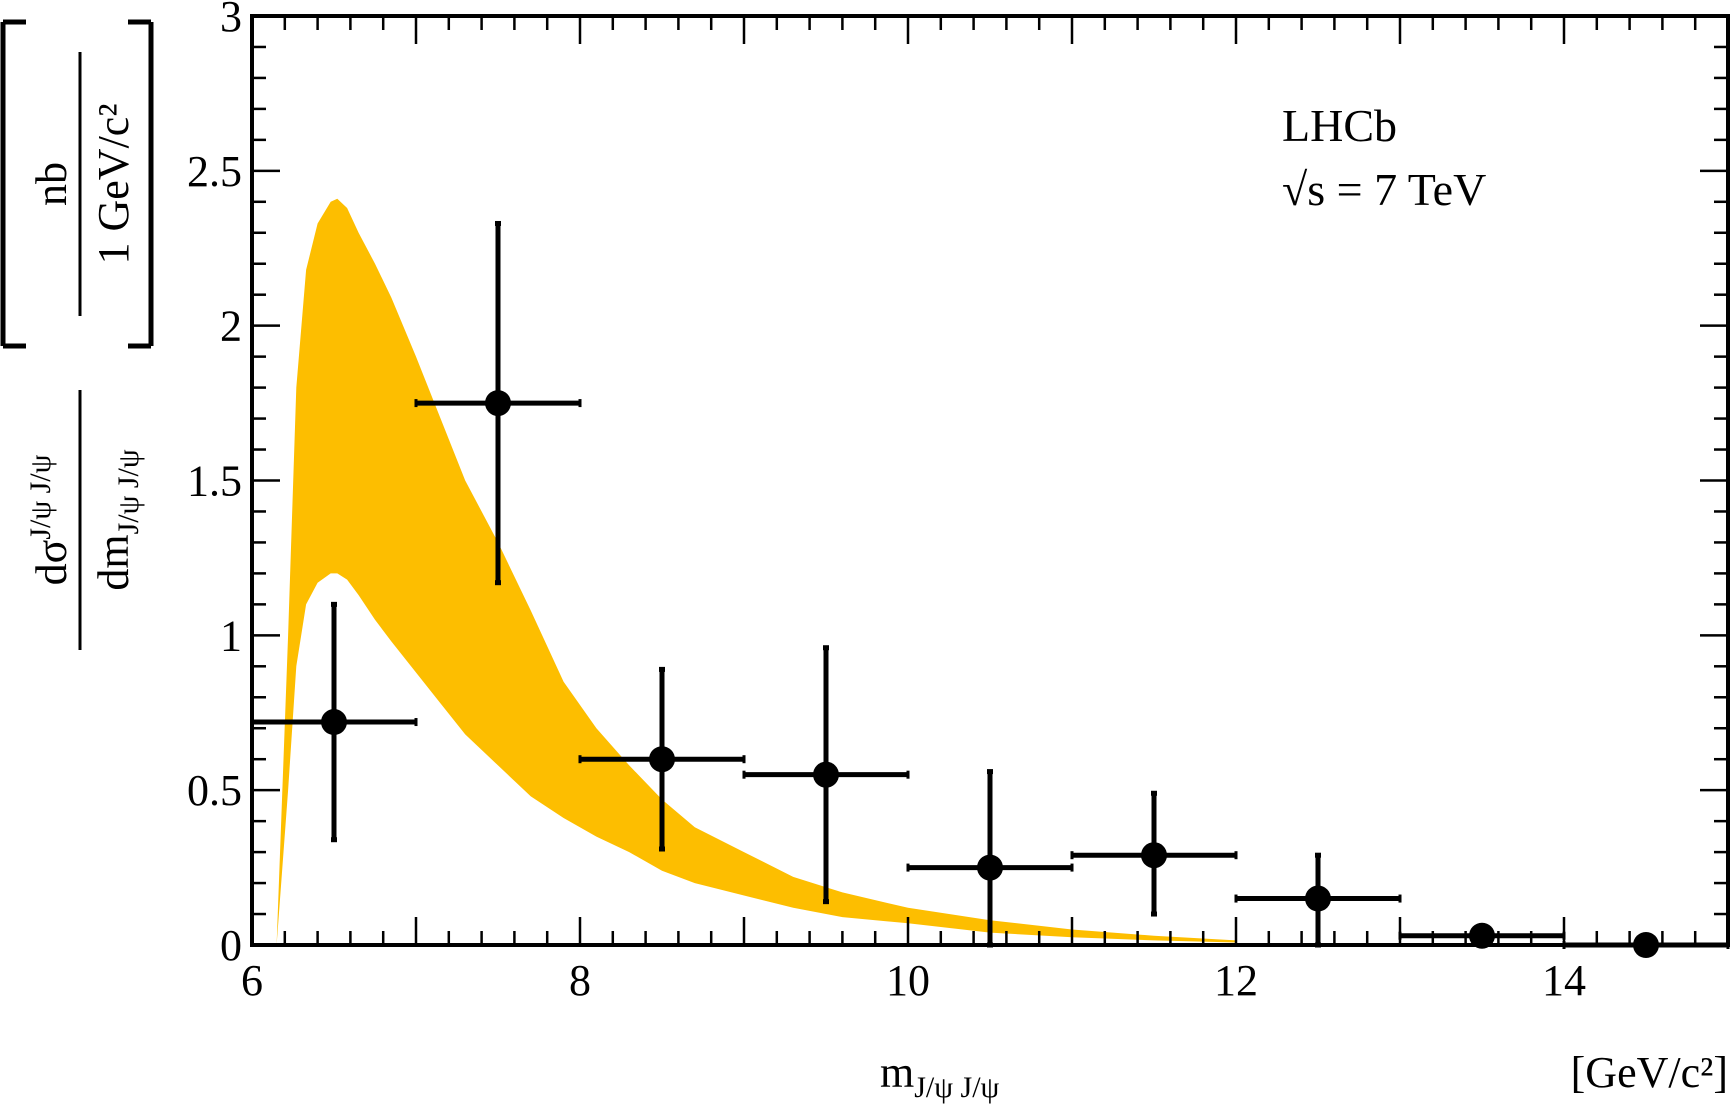 This screenshot has height=1109, width=1733. I want to click on y-axis-unit-numerator: nb, so click(51, 184).